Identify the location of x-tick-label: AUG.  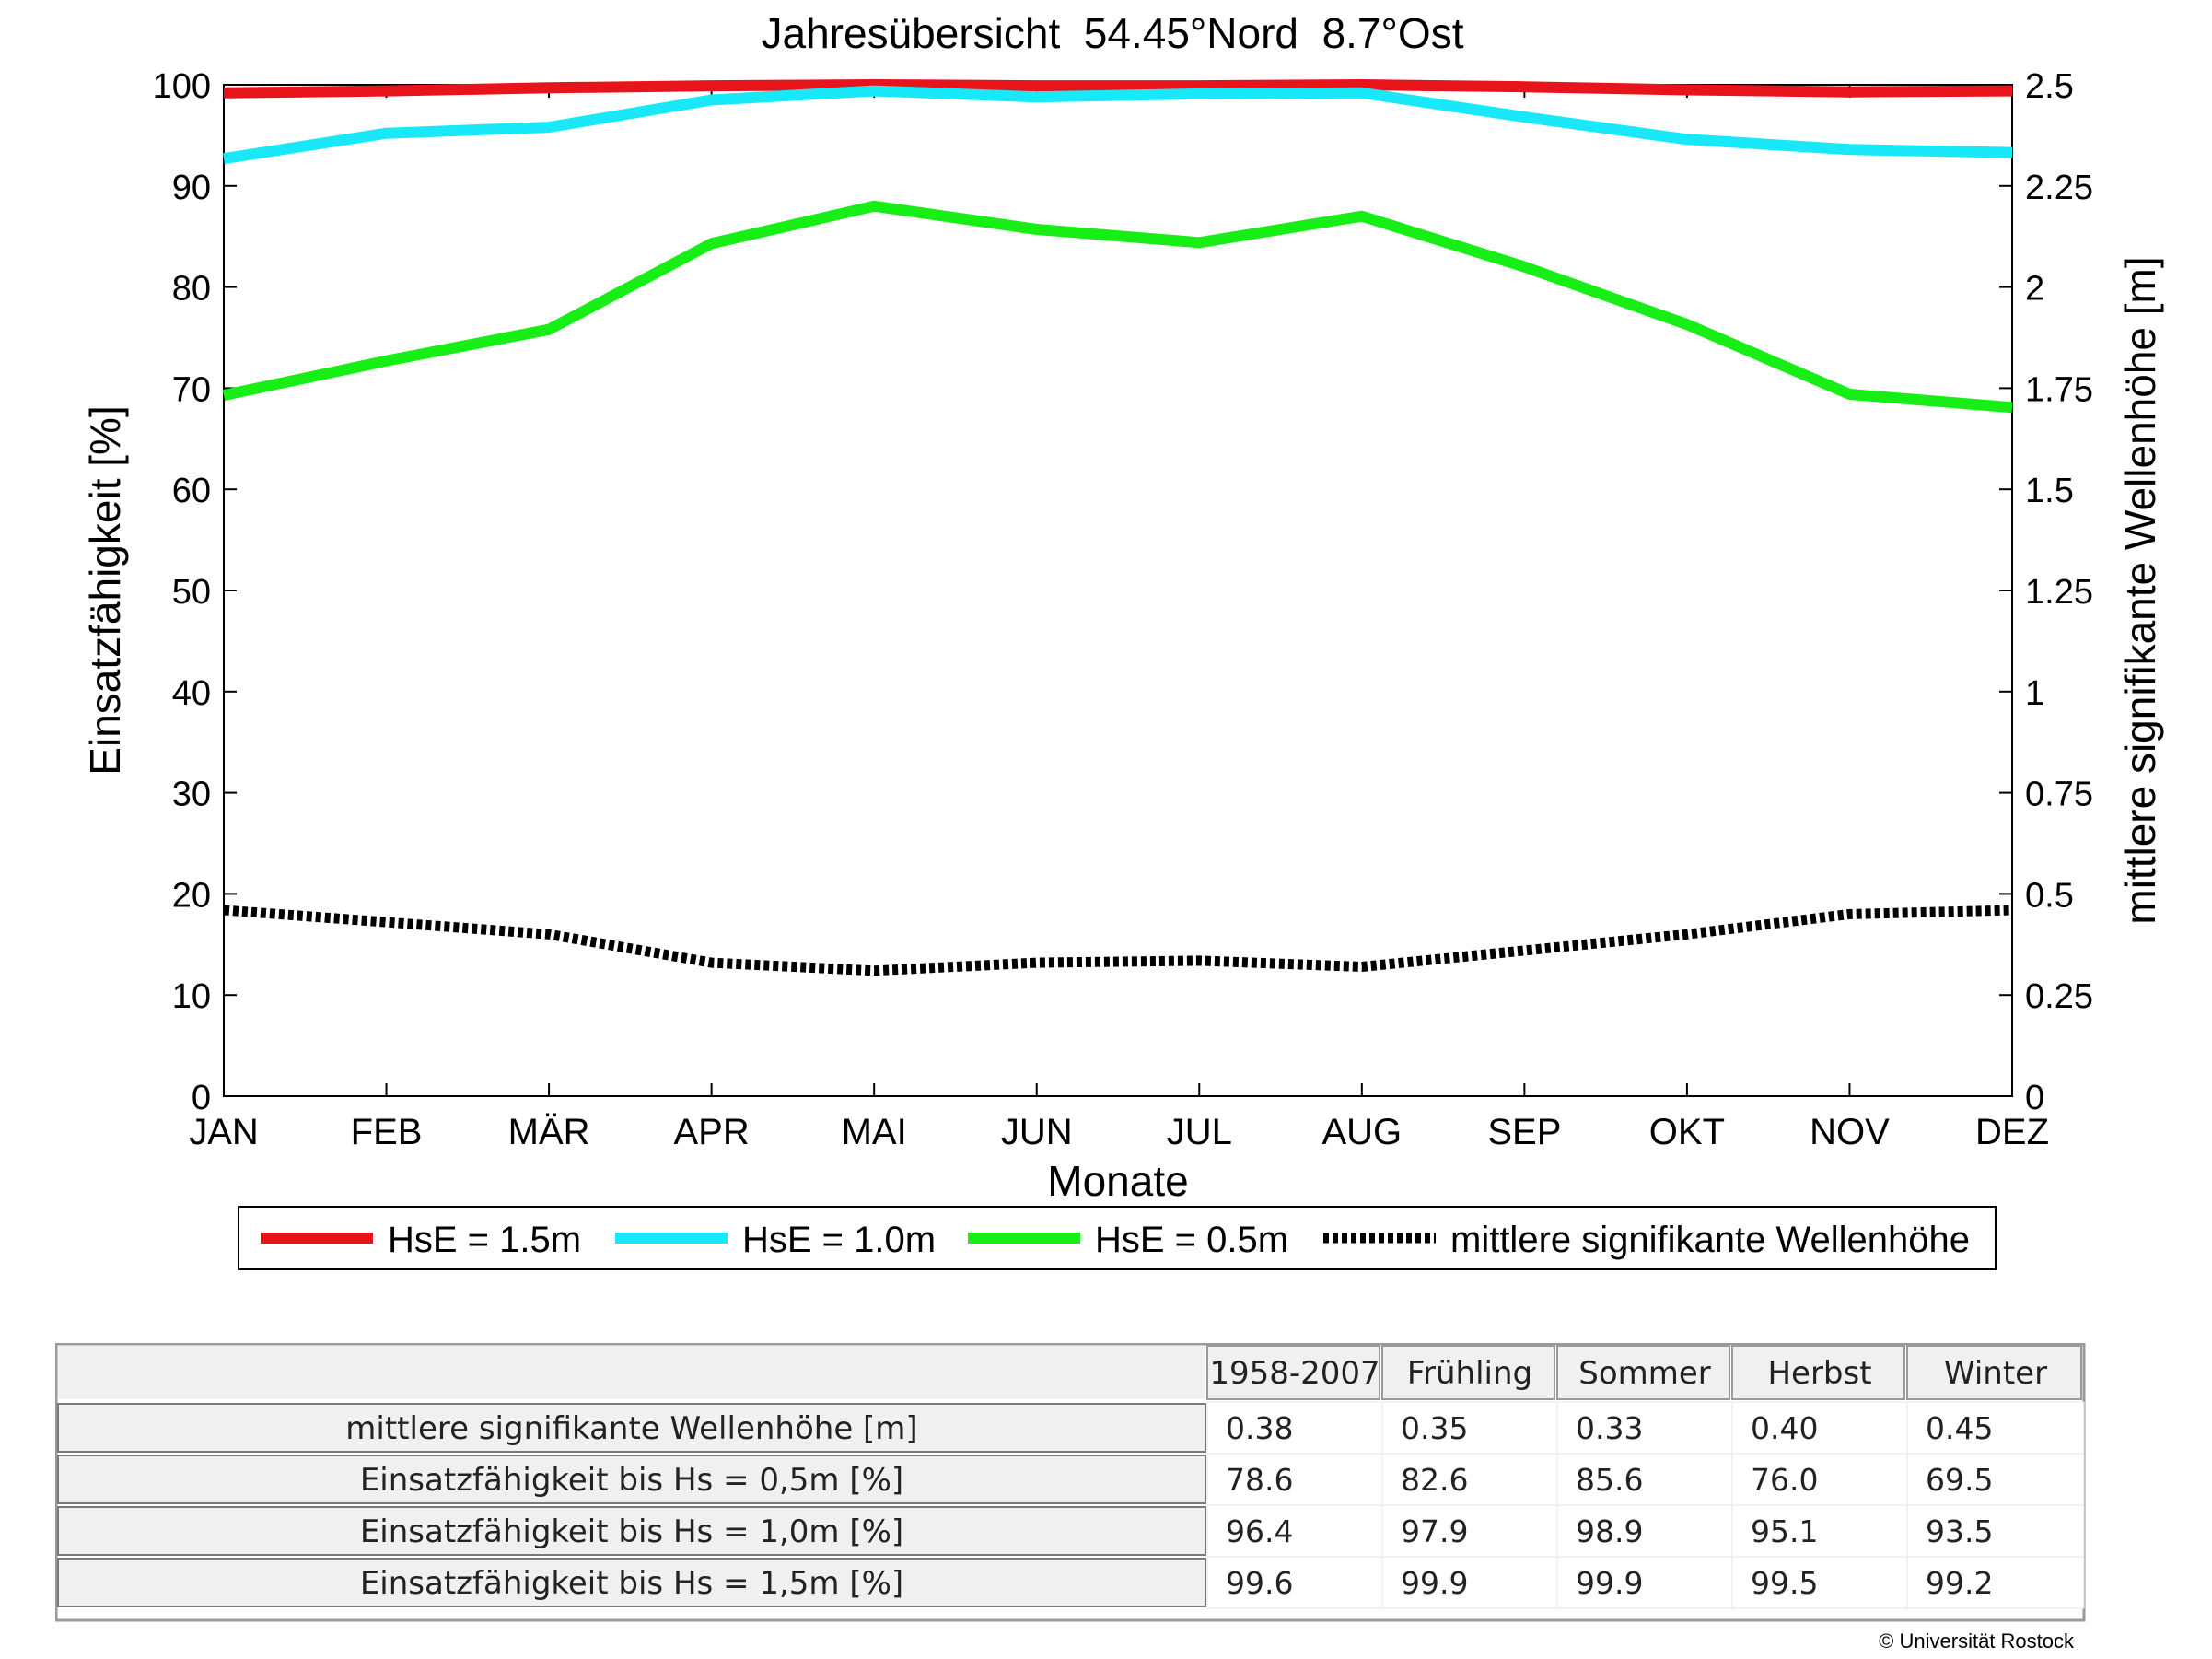
(1362, 1132).